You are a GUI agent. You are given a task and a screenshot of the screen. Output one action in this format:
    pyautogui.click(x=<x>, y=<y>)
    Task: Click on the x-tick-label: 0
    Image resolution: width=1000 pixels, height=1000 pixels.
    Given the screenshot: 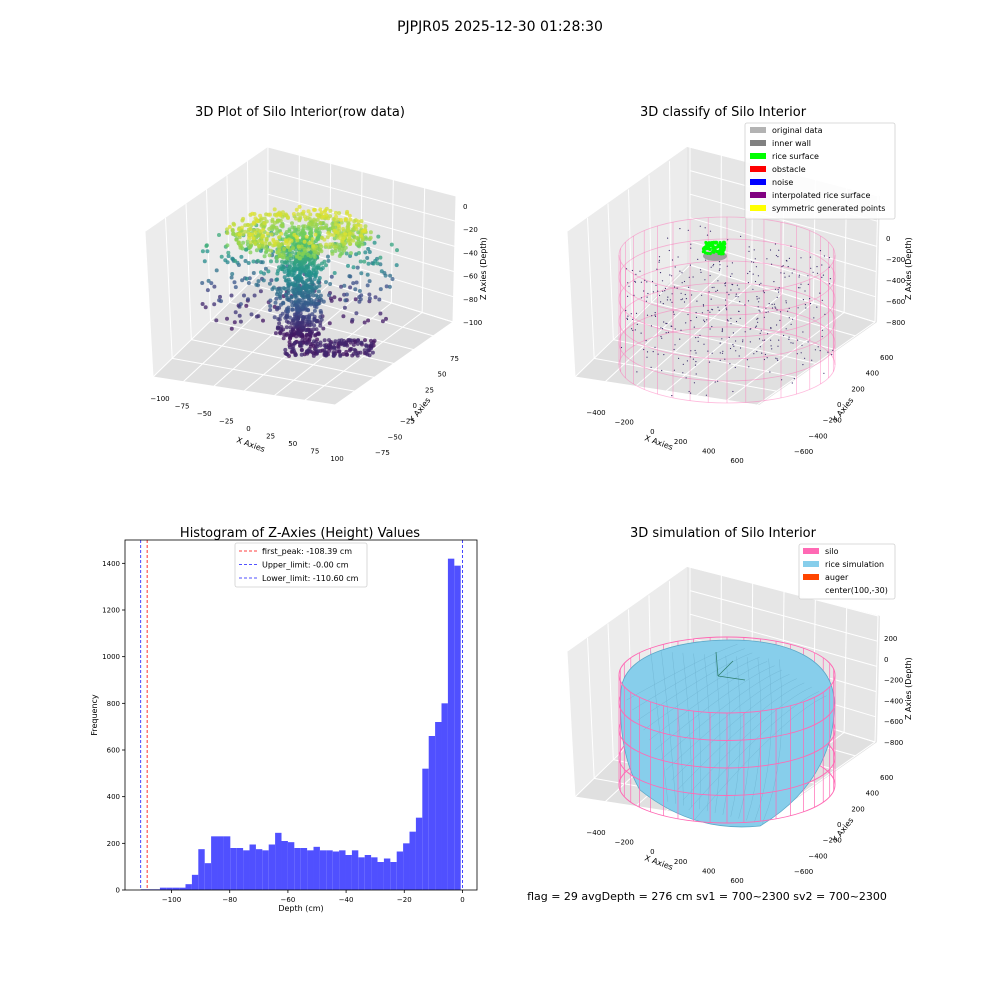 What is the action you would take?
    pyautogui.click(x=462, y=900)
    